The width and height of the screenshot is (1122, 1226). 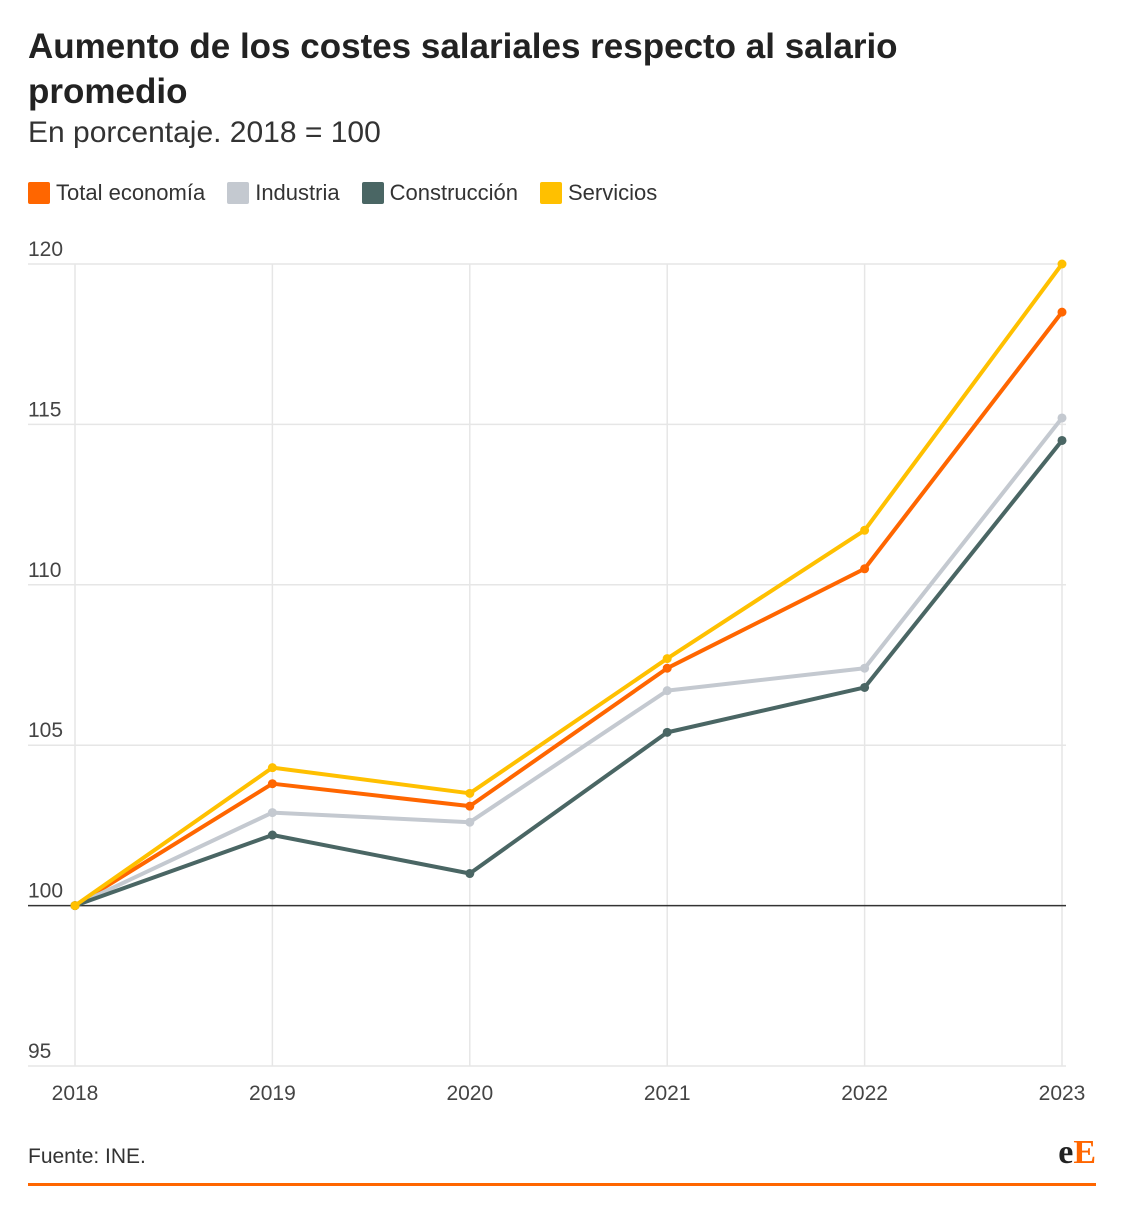 What do you see at coordinates (39, 1051) in the screenshot?
I see `y-tick-label: 95` at bounding box center [39, 1051].